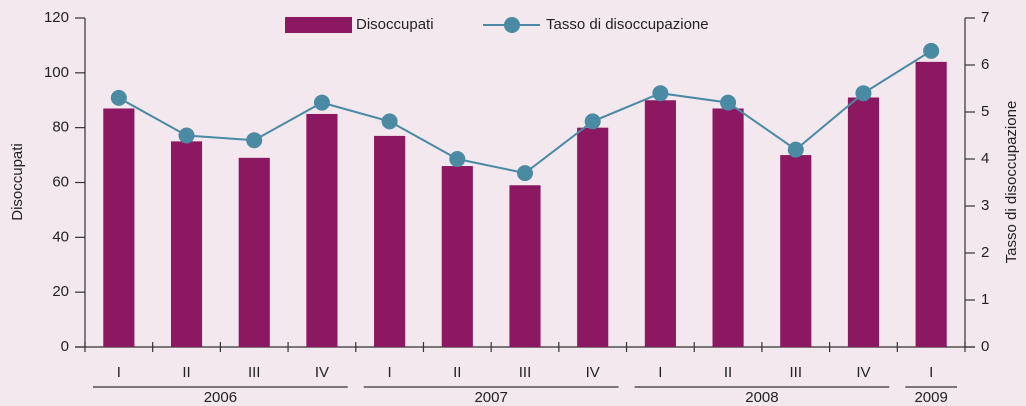 The width and height of the screenshot is (1026, 406). What do you see at coordinates (985, 111) in the screenshot?
I see `y2-tick-label: 5` at bounding box center [985, 111].